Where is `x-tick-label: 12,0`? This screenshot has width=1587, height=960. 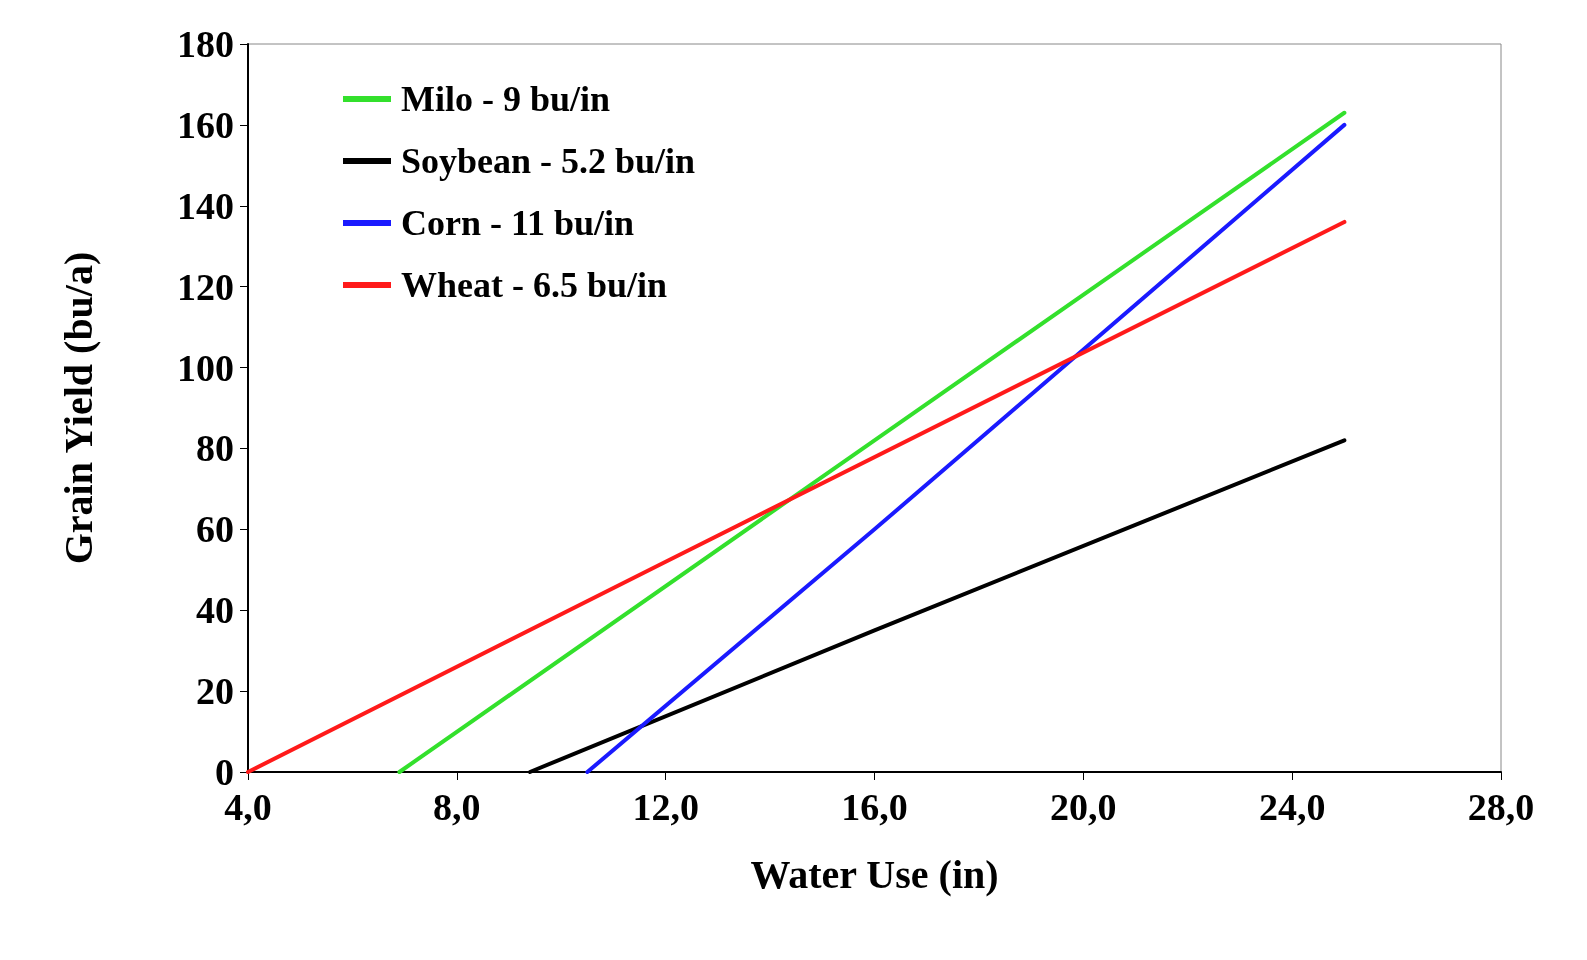 x-tick-label: 12,0 is located at coordinates (665, 807).